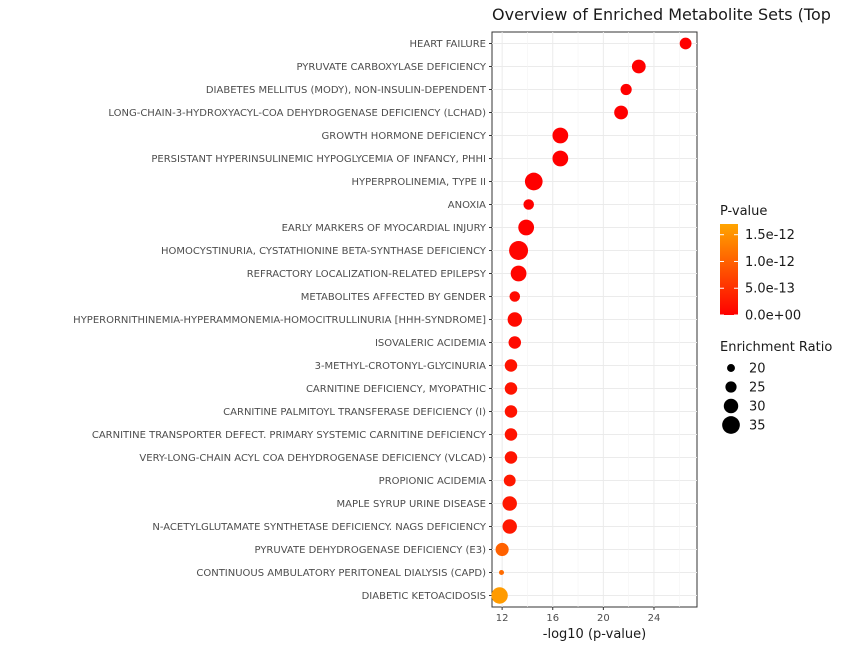 The width and height of the screenshot is (864, 652). What do you see at coordinates (757, 407) in the screenshot?
I see `size-legend-label: 30` at bounding box center [757, 407].